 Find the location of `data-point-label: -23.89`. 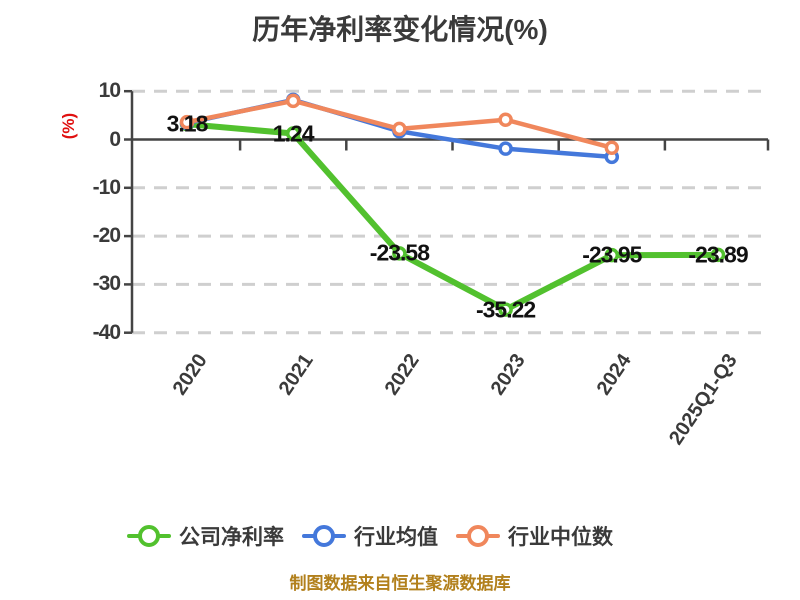

data-point-label: -23.89 is located at coordinates (718, 254).